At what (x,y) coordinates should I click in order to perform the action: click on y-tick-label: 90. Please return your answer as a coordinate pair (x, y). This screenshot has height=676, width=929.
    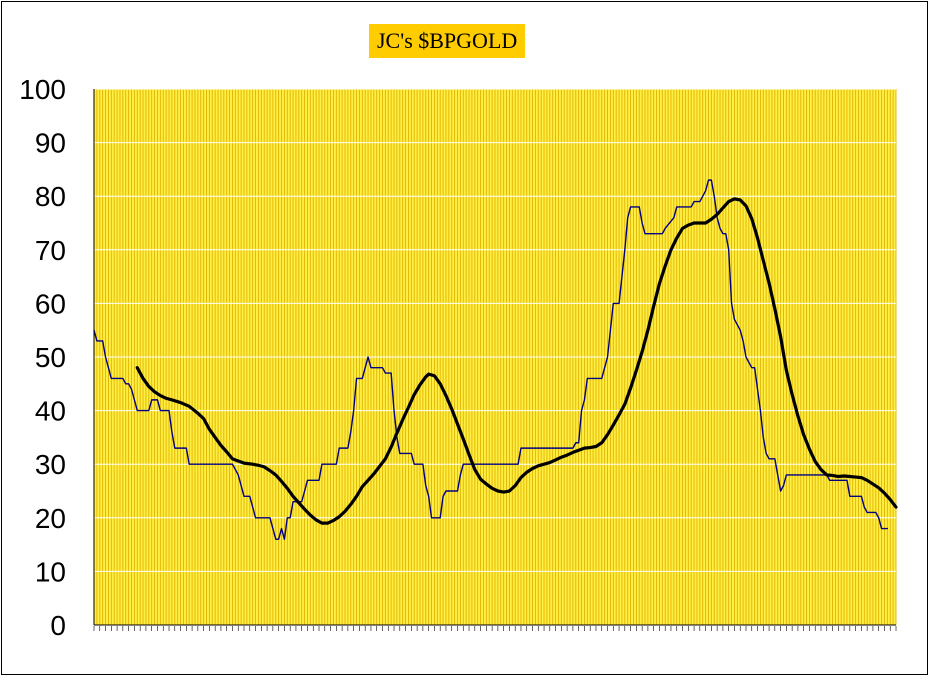
    Looking at the image, I should click on (50, 143).